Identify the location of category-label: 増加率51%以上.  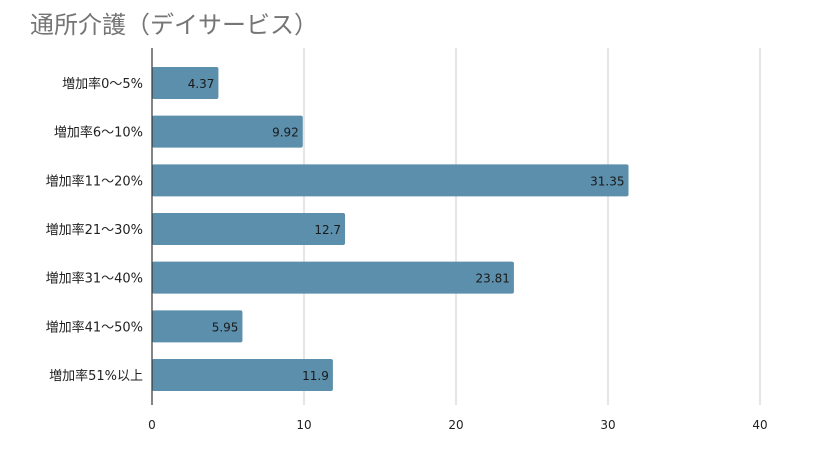
(96, 376).